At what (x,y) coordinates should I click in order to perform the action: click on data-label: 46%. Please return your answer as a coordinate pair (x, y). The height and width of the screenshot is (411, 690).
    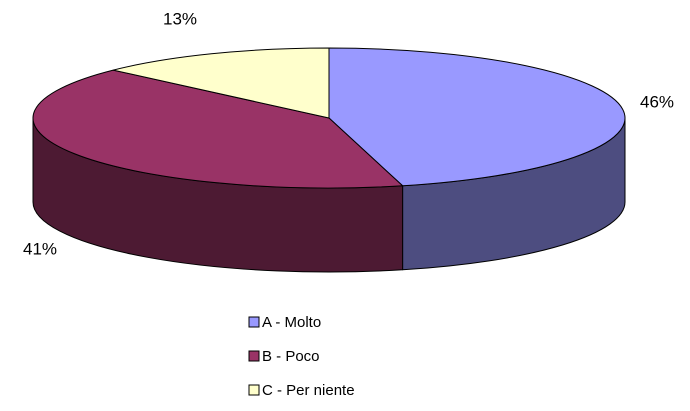
    Looking at the image, I should click on (657, 101).